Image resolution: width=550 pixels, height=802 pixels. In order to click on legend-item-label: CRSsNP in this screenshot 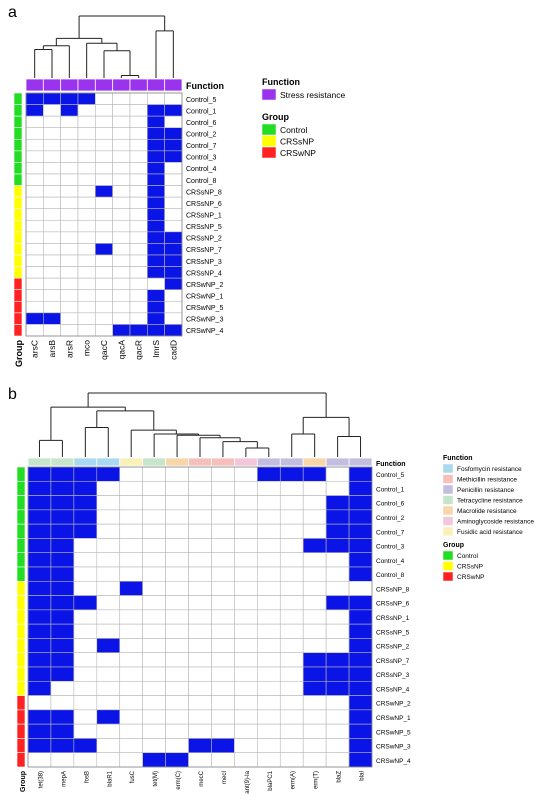, I will do `click(470, 567)`.